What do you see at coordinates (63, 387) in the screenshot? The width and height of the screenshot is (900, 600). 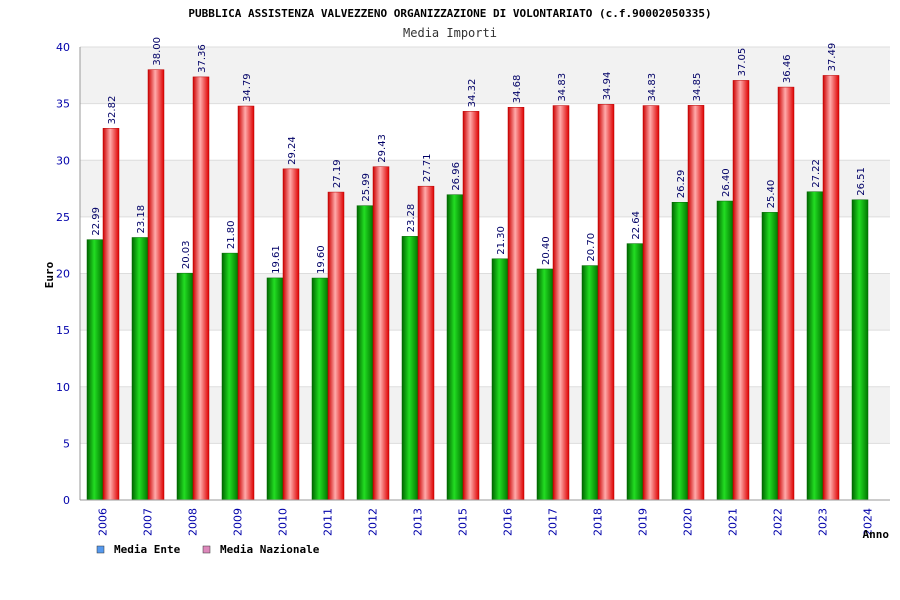 I see `y-tick-label: 10` at bounding box center [63, 387].